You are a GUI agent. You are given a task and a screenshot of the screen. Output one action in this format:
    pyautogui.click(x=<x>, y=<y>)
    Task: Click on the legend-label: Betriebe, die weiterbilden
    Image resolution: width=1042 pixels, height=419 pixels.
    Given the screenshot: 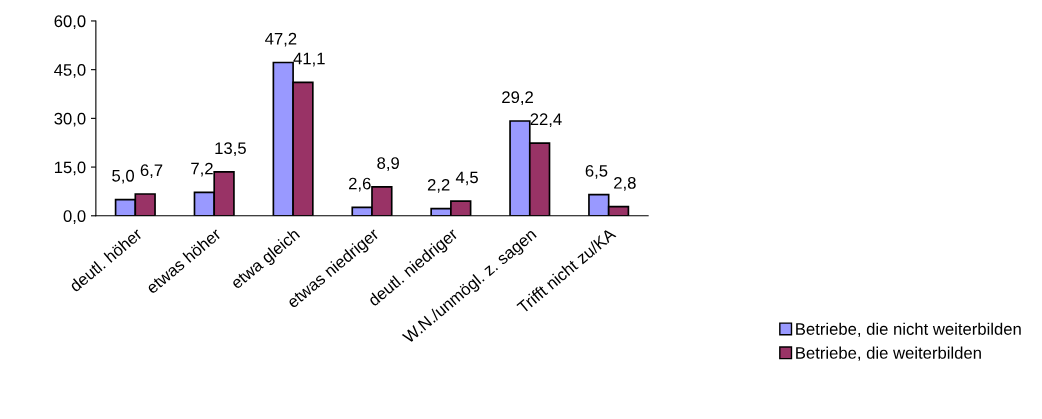 What is the action you would take?
    pyautogui.click(x=888, y=353)
    